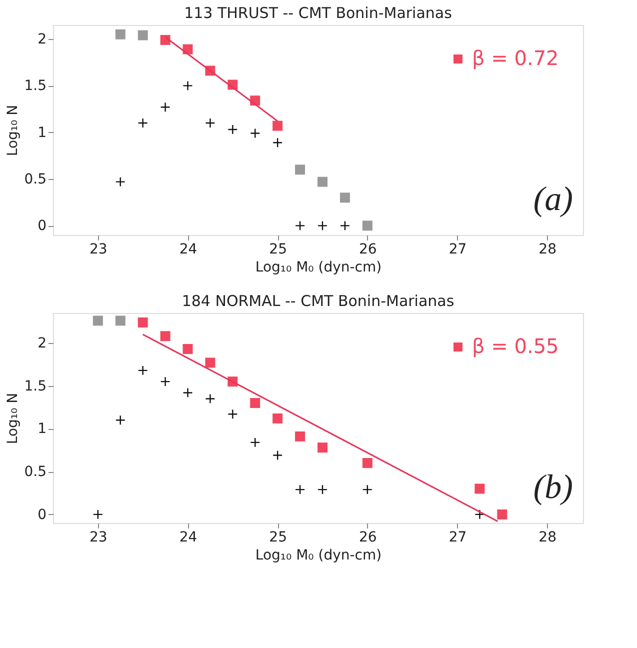  What do you see at coordinates (515, 346) in the screenshot?
I see `legend-label: β = 0.55` at bounding box center [515, 346].